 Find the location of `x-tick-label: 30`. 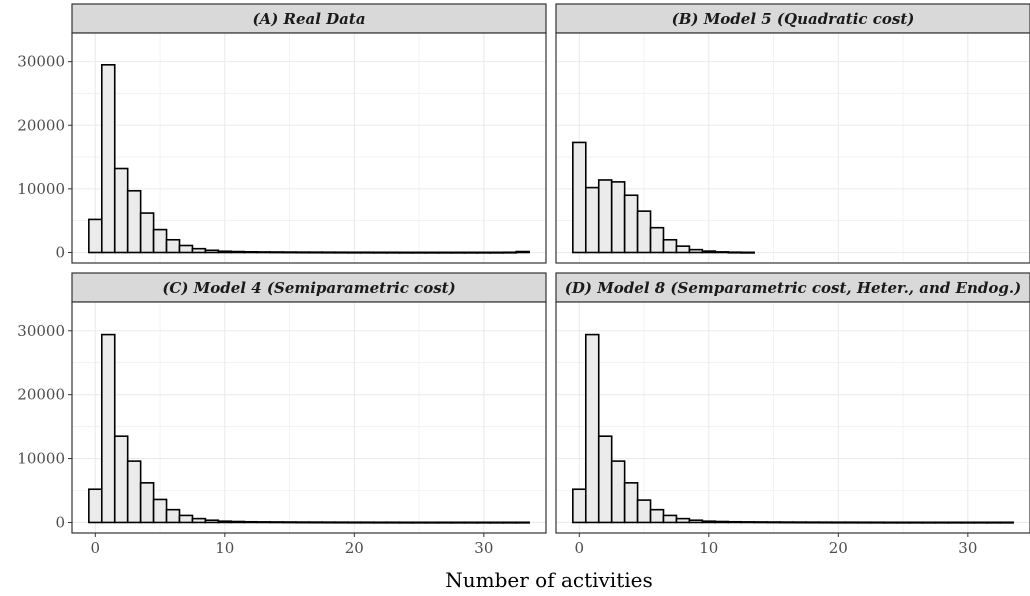

x-tick-label: 30 is located at coordinates (483, 548).